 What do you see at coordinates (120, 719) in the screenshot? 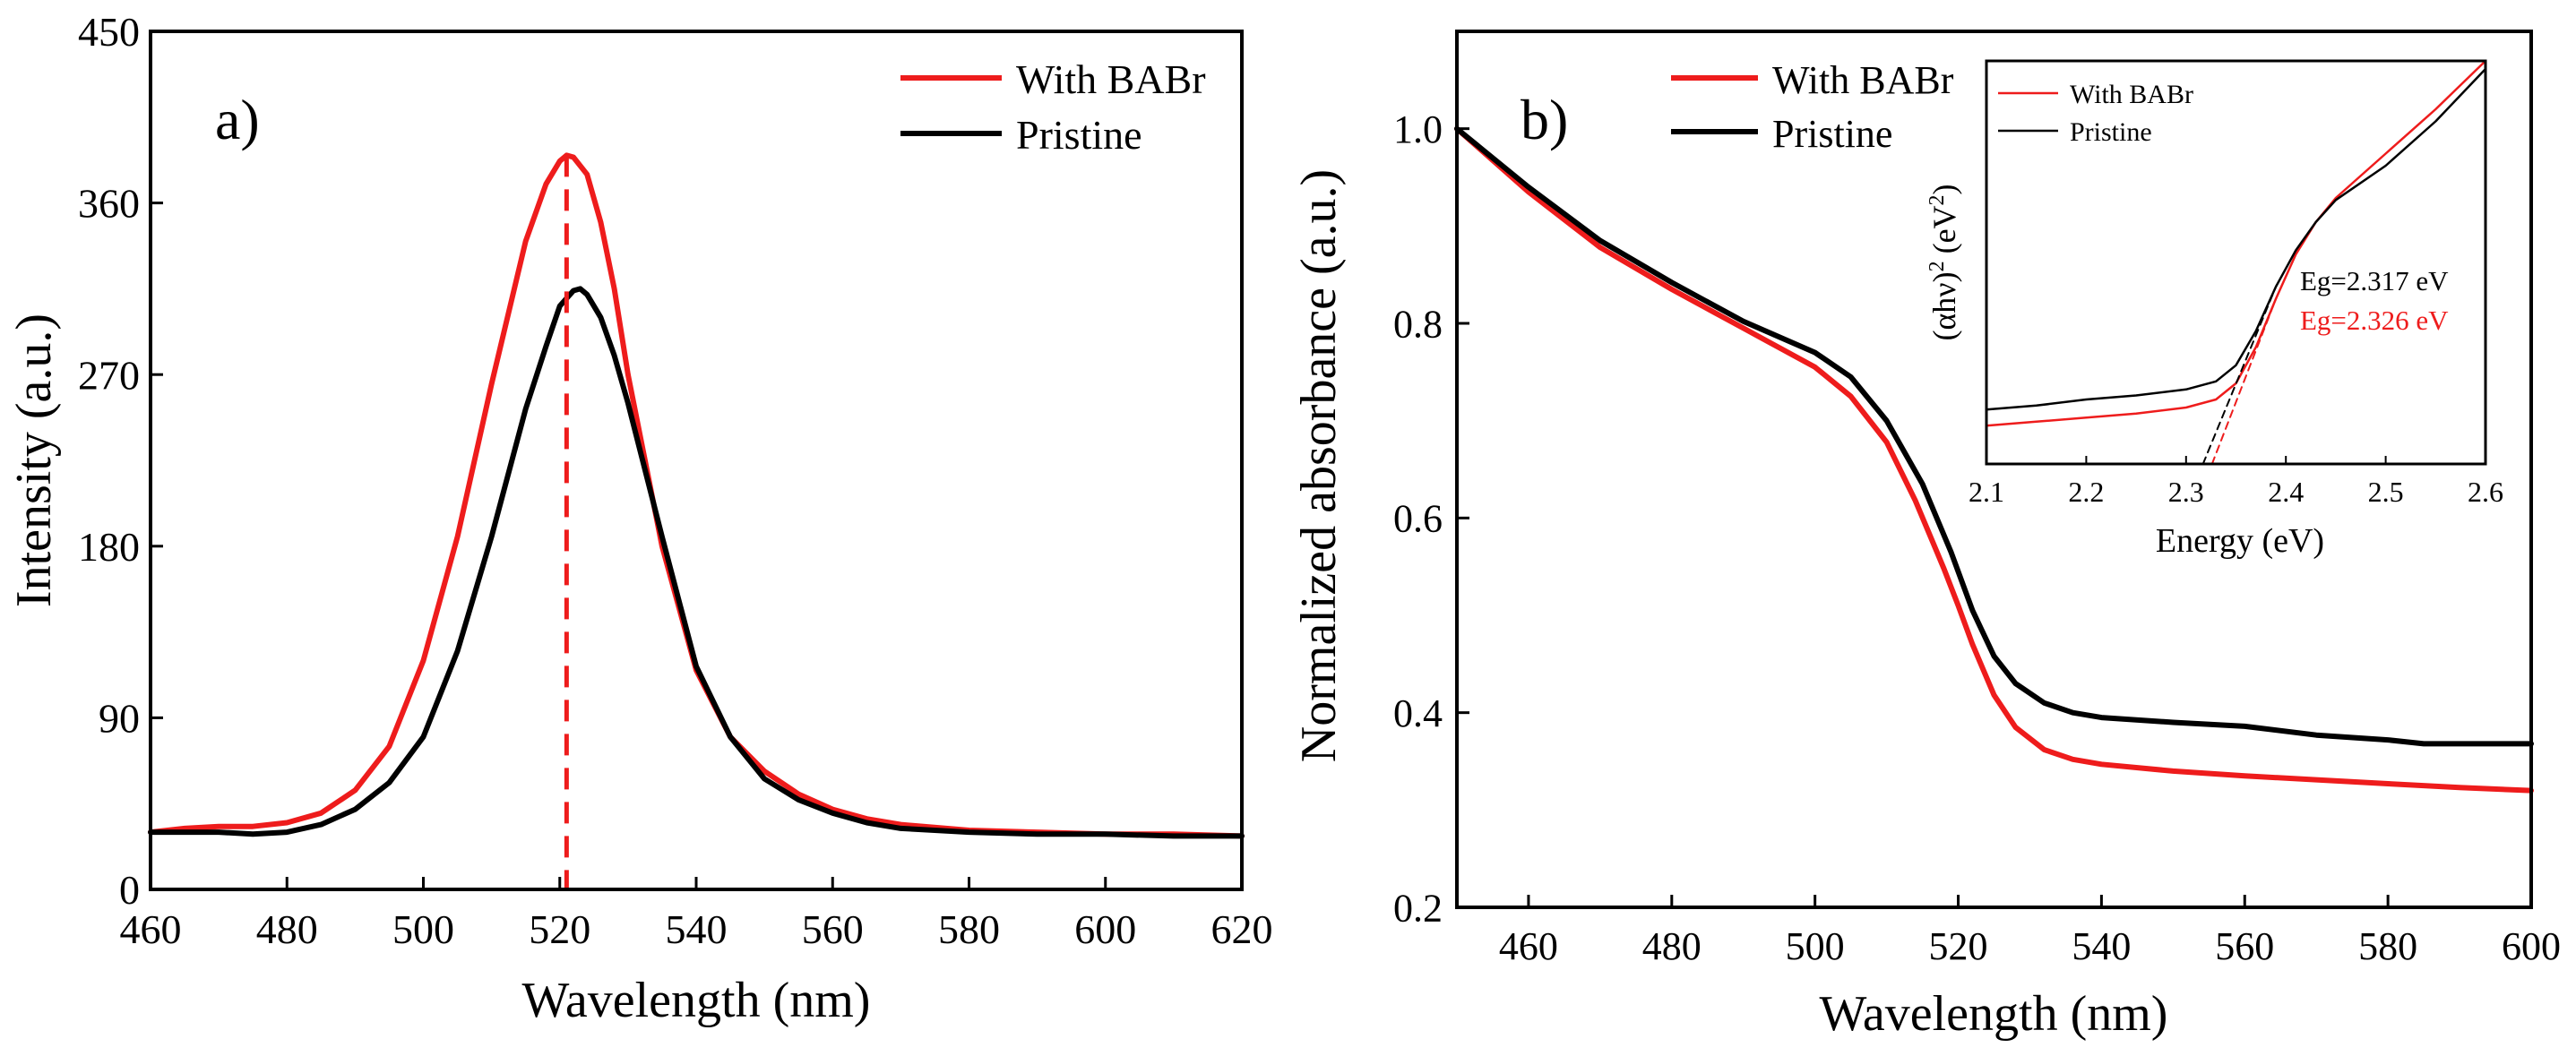
I see `a-y-tick-label-1: 90` at bounding box center [120, 719].